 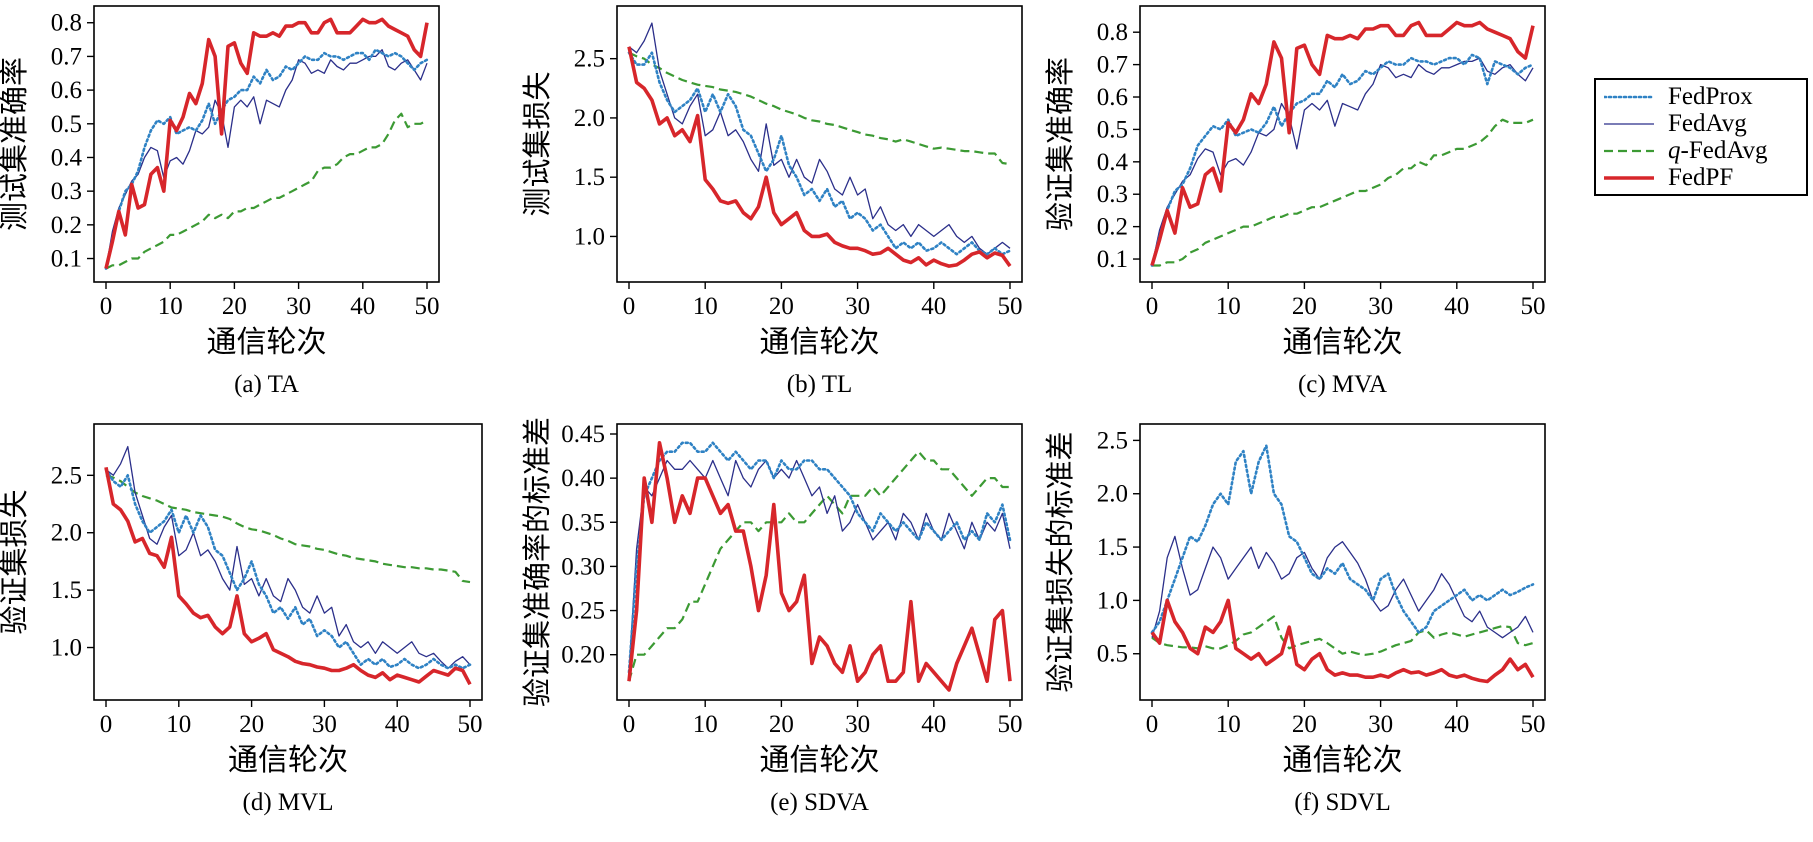 What do you see at coordinates (583, 611) in the screenshot?
I see `y-tick-label: 0.25` at bounding box center [583, 611].